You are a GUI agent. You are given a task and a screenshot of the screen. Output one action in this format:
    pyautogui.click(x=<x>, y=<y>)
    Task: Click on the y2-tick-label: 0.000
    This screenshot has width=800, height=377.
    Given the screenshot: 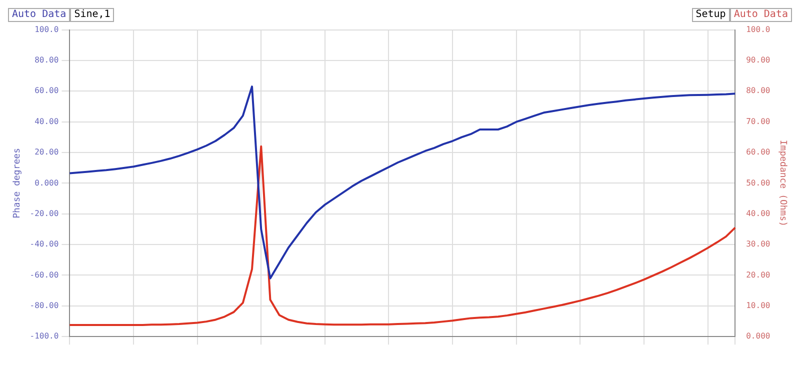 What is the action you would take?
    pyautogui.click(x=758, y=336)
    